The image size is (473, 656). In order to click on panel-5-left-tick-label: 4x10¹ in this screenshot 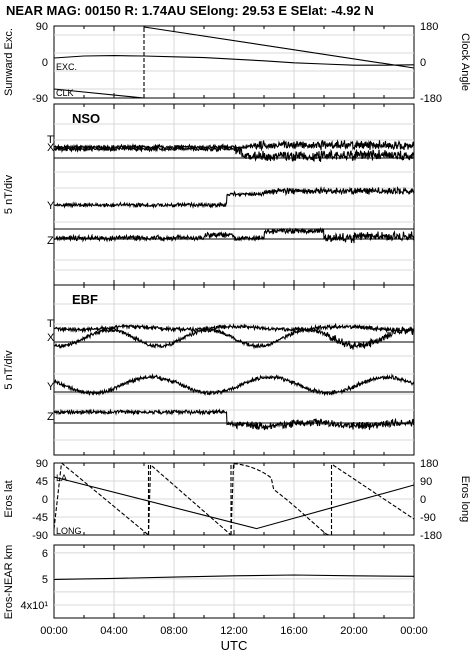, I will do `click(34, 606)`.